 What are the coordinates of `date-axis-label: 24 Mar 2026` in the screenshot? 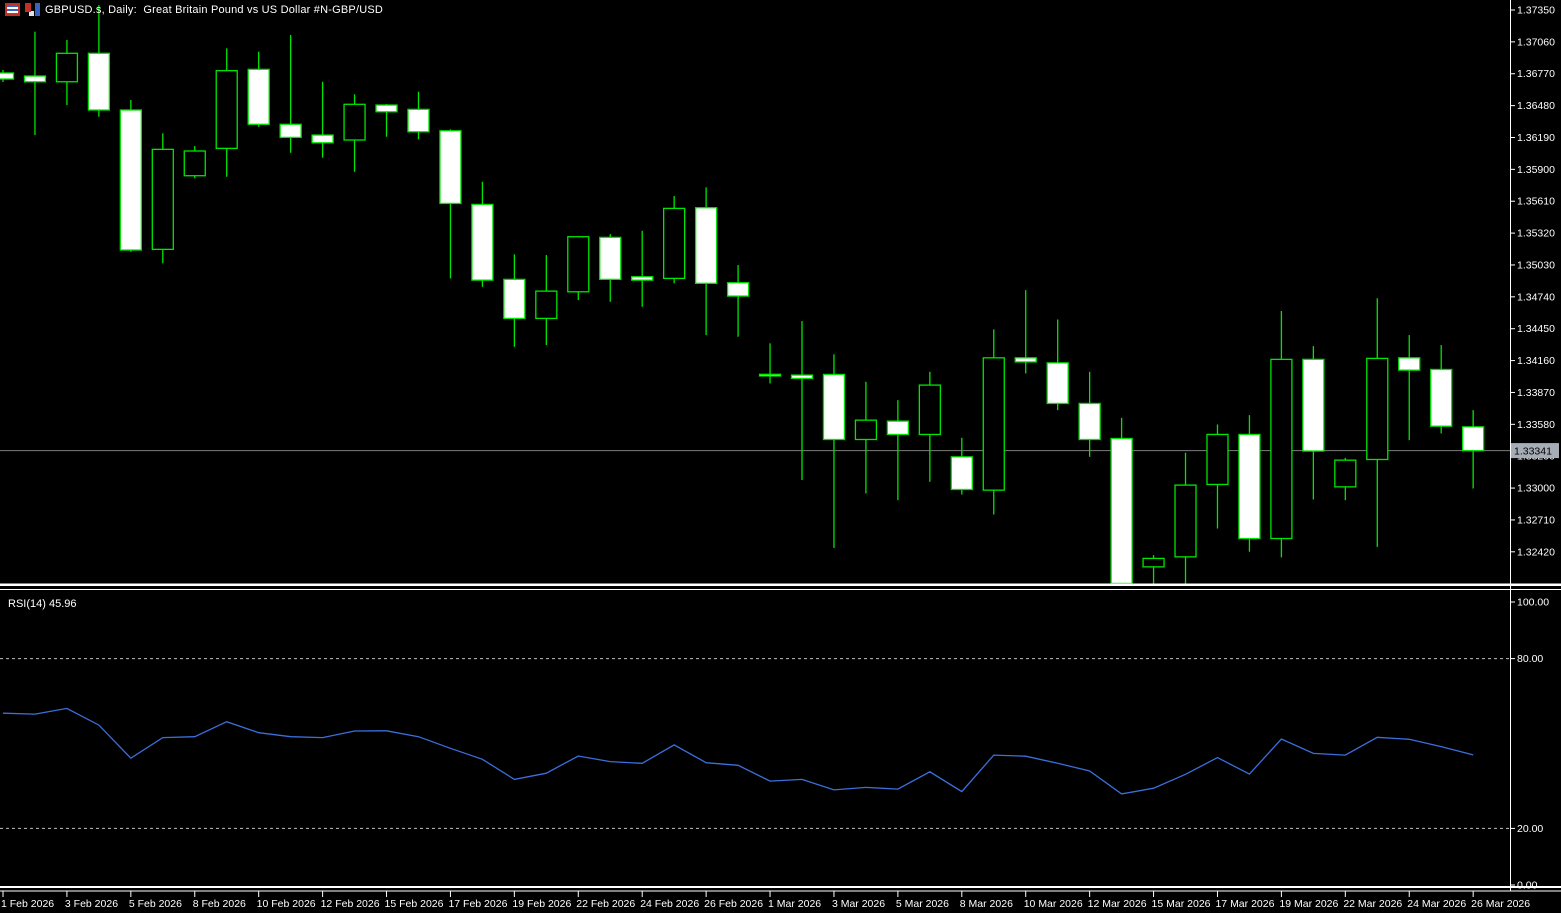 It's located at (1436, 904).